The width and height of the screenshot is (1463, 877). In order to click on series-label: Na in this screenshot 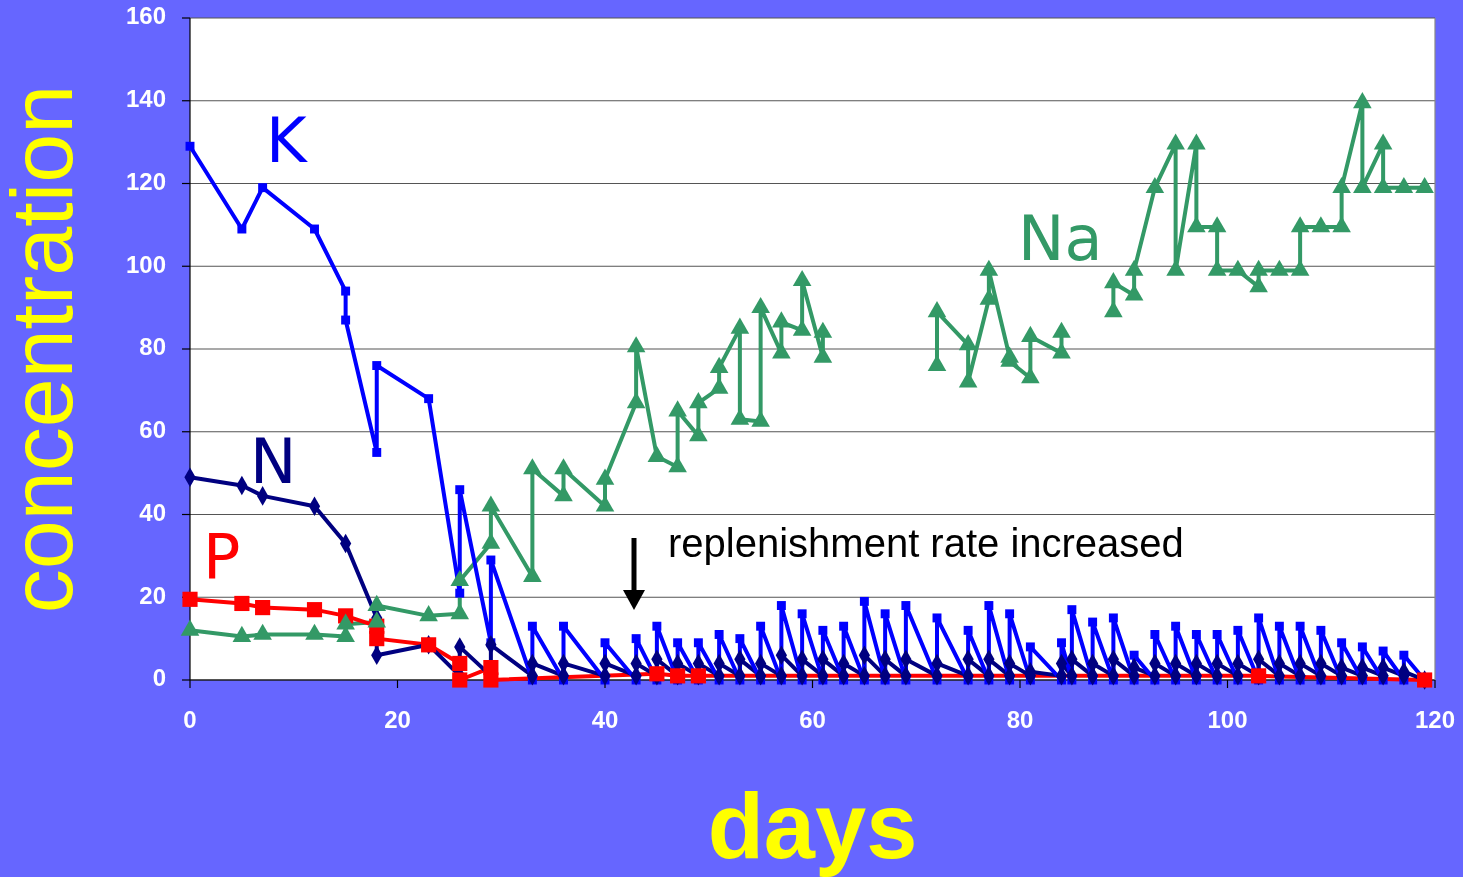, I will do `click(1060, 238)`.